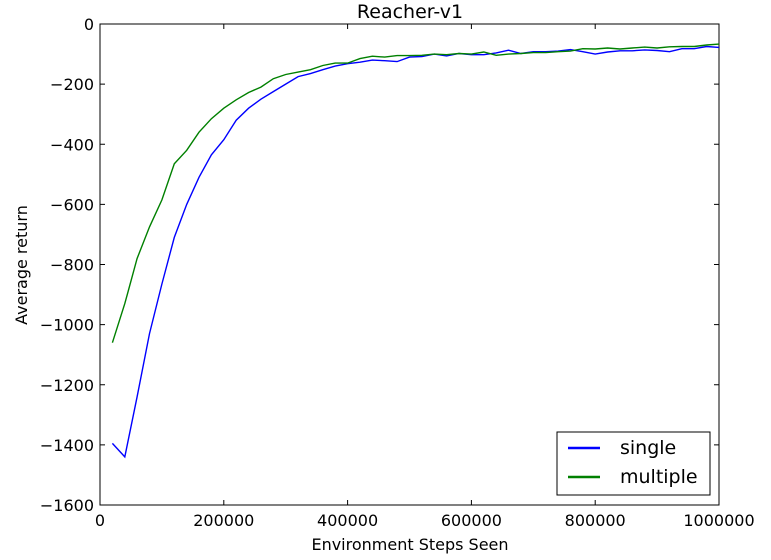 This screenshot has height=560, width=771. I want to click on y-tick-label: −1600, so click(67, 505).